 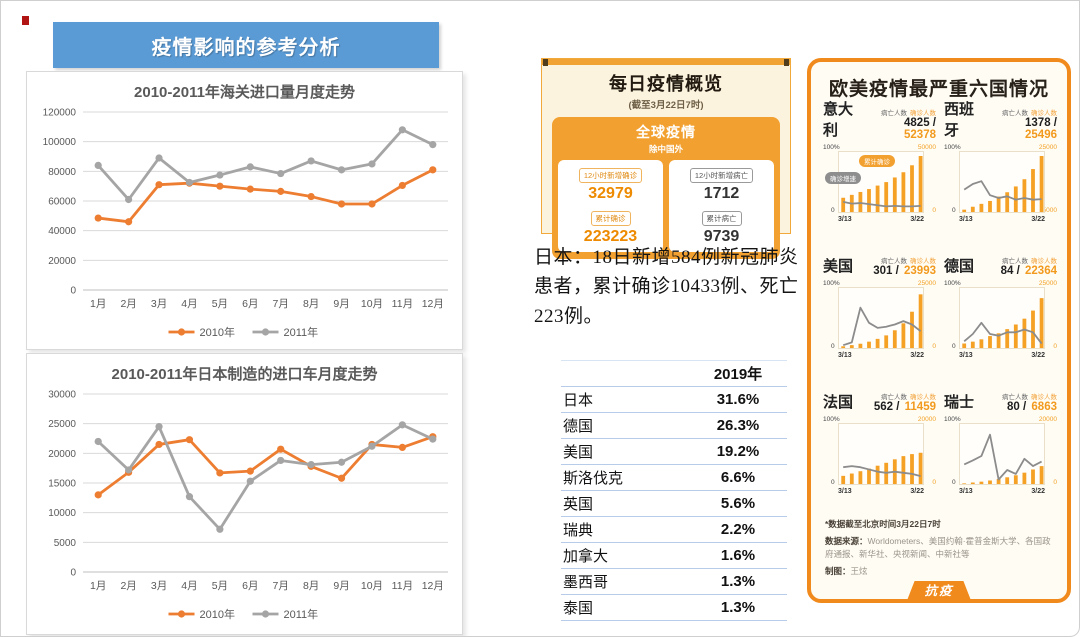 What do you see at coordinates (610, 184) in the screenshot?
I see `stat-group: 12小时新增确诊 32979` at bounding box center [610, 184].